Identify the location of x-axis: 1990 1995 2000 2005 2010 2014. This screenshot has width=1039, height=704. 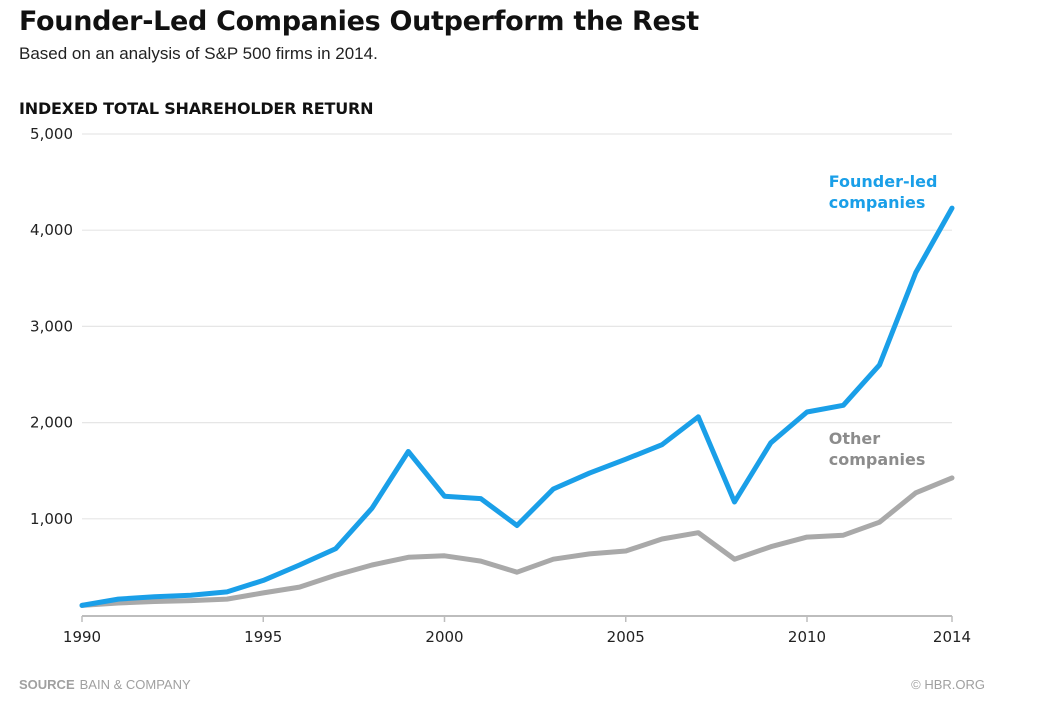
(517, 630).